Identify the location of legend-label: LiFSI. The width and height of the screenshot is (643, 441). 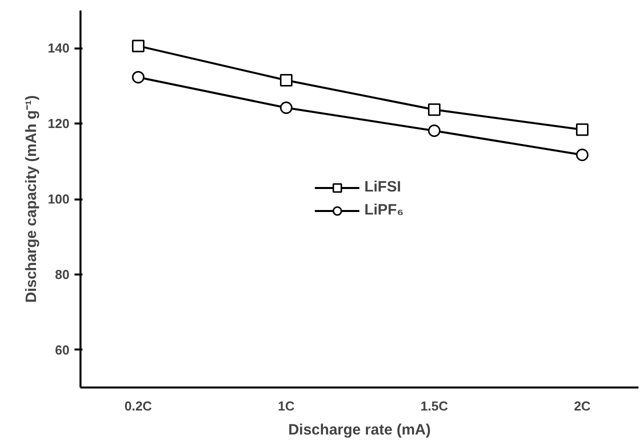
(383, 187).